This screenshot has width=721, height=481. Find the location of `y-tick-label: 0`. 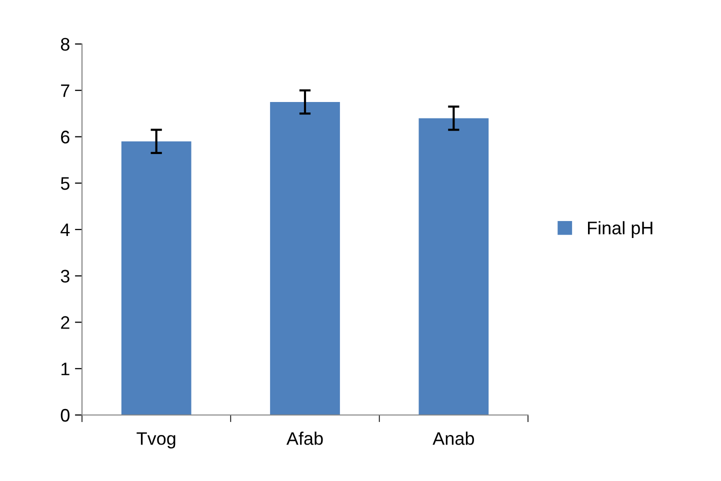

y-tick-label: 0 is located at coordinates (65, 415).